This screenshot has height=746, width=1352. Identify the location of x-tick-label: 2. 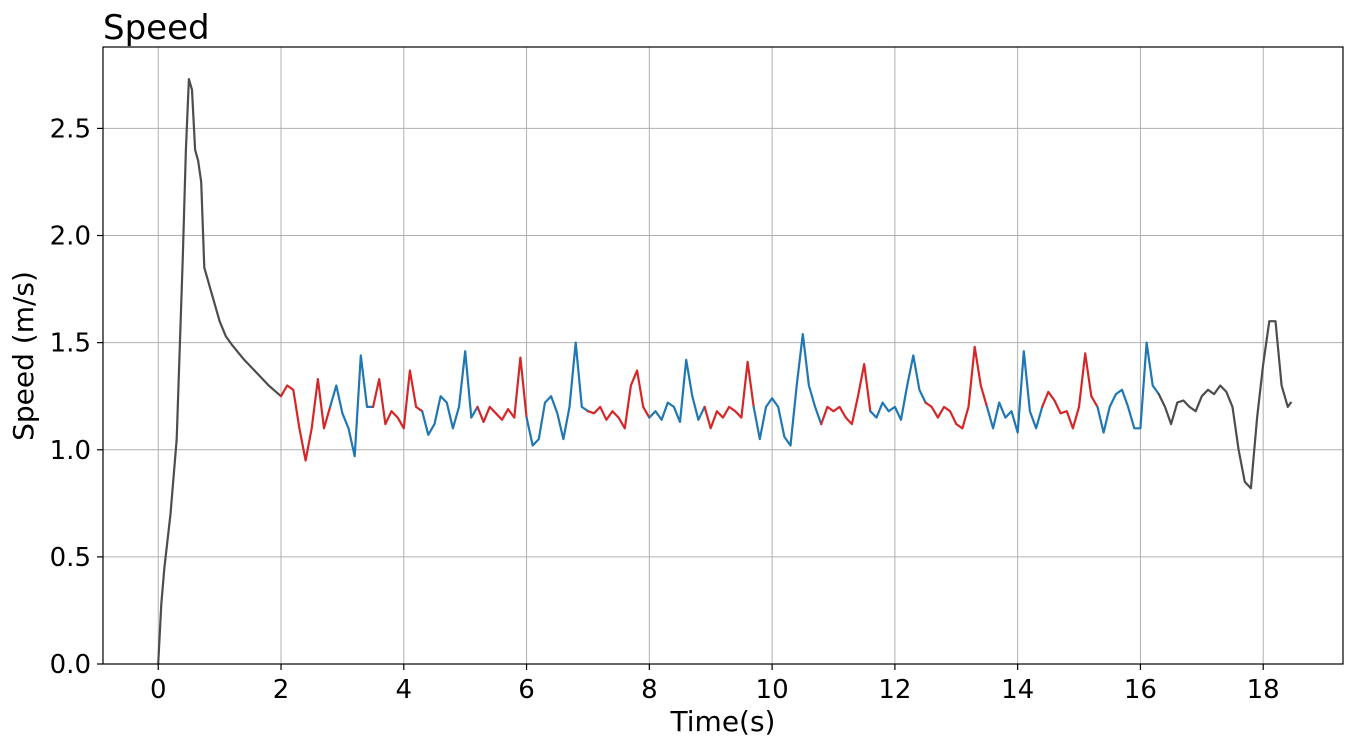
(281, 690).